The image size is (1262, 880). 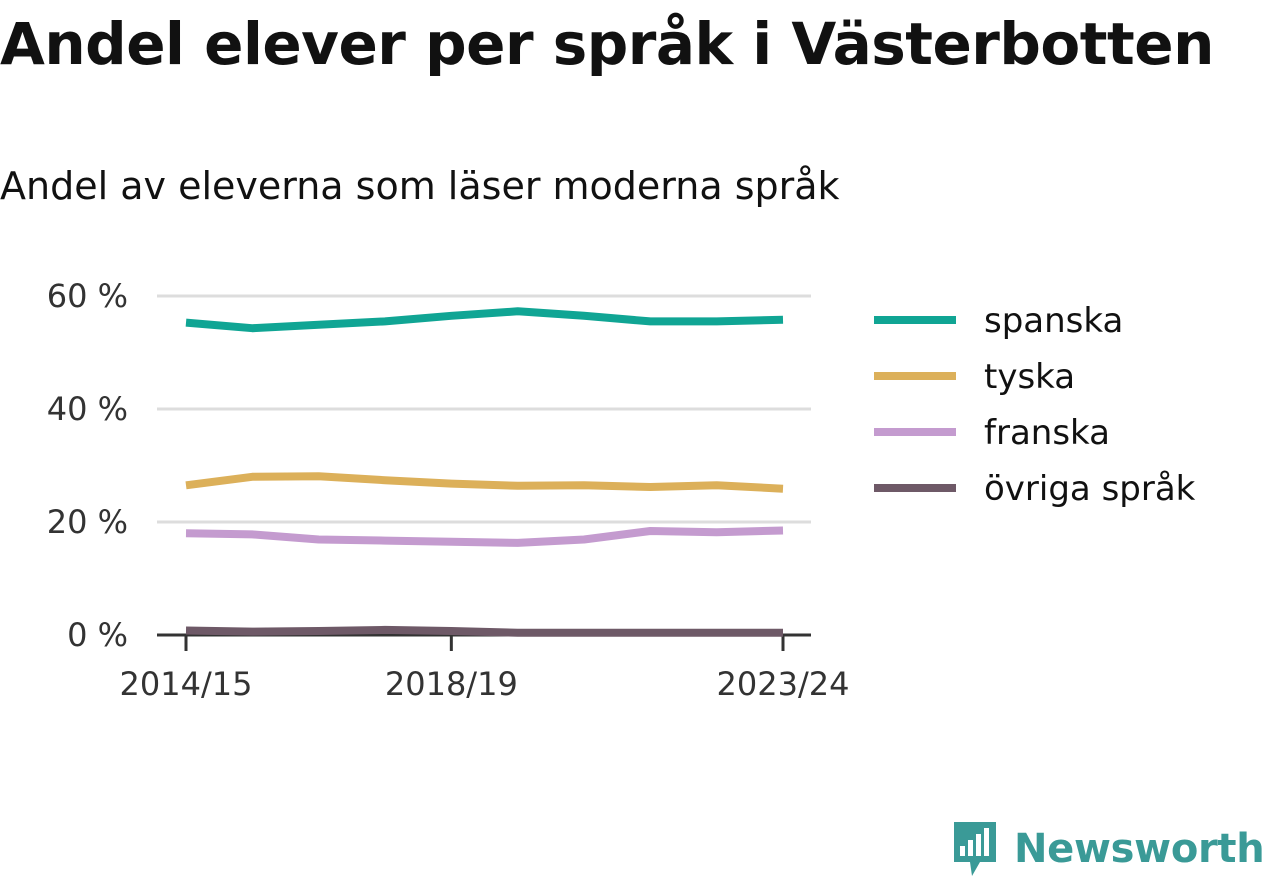 What do you see at coordinates (607, 44) in the screenshot?
I see `chart-title: Andel elever per språk i Västerbotten` at bounding box center [607, 44].